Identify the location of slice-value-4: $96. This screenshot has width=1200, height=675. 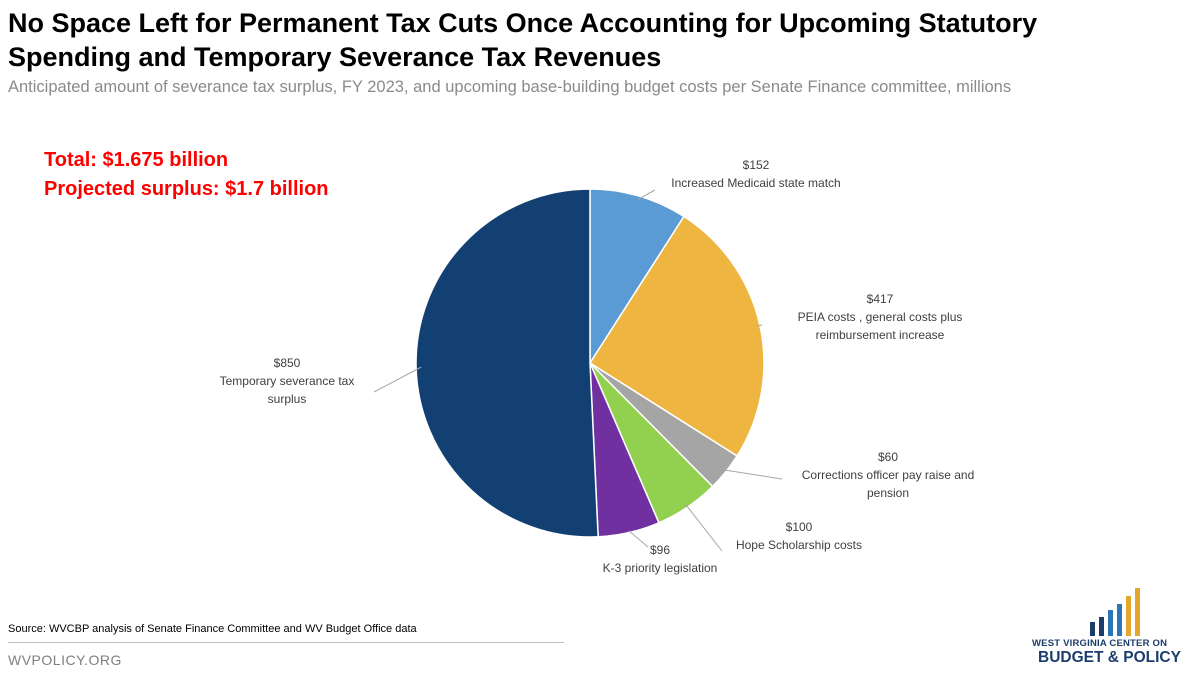
(660, 550).